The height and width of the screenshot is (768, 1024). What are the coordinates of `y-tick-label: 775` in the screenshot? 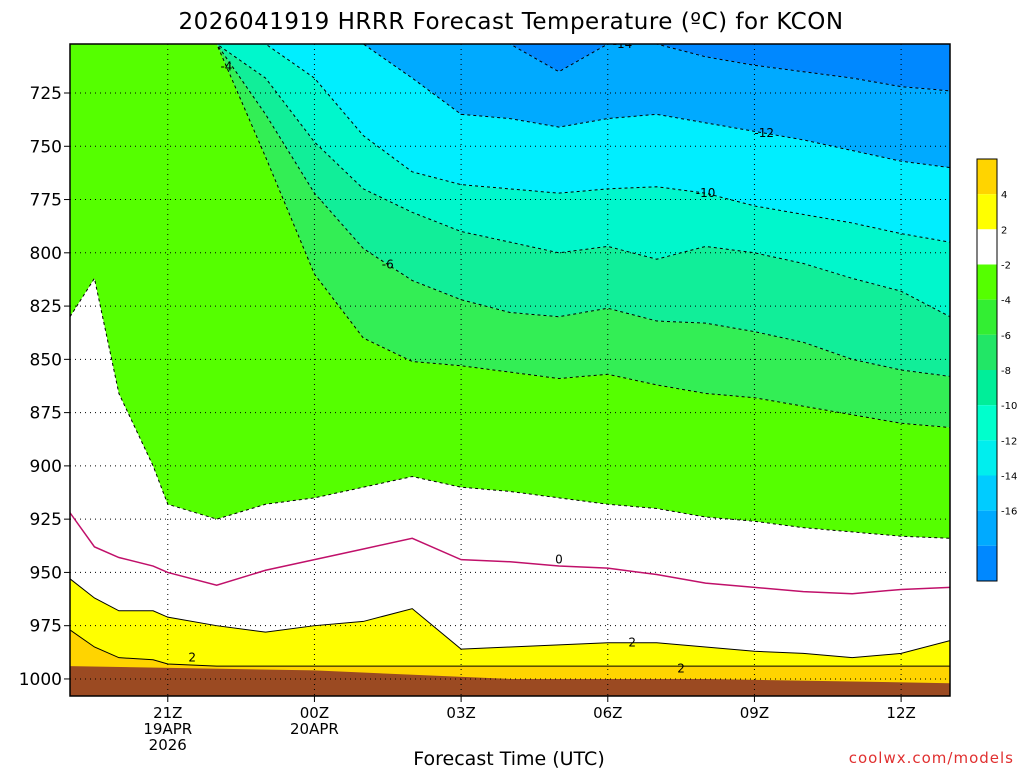 It's located at (46, 201).